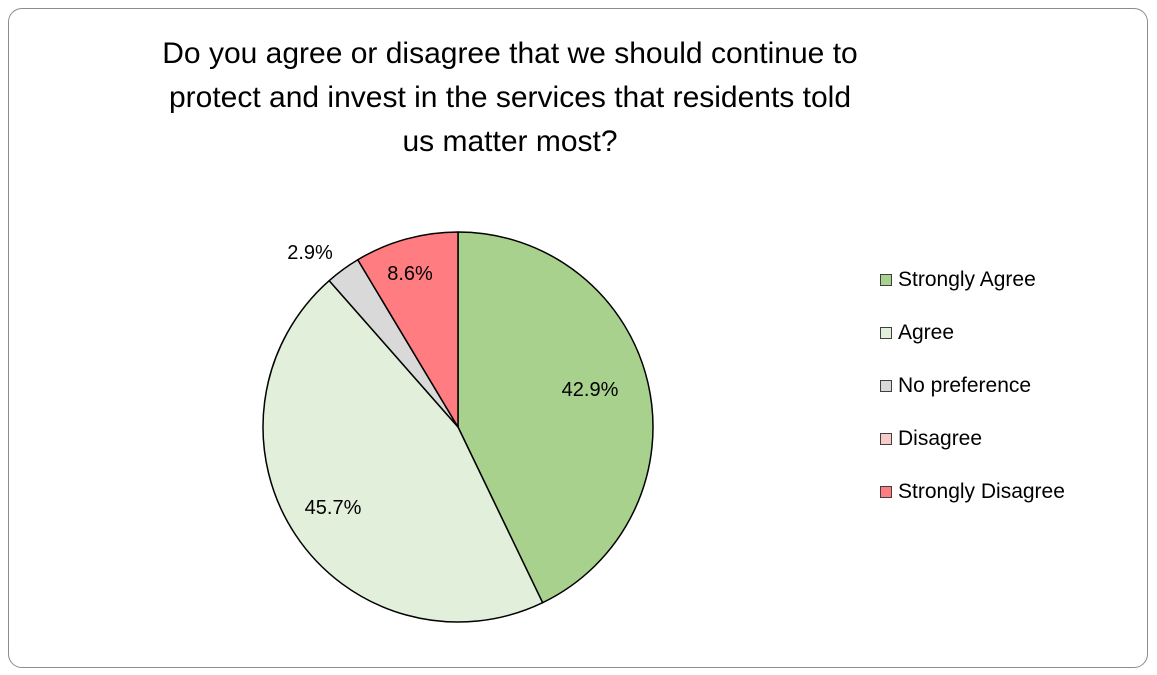 The height and width of the screenshot is (675, 1157). What do you see at coordinates (981, 491) in the screenshot?
I see `legend-label: Strongly Disagree` at bounding box center [981, 491].